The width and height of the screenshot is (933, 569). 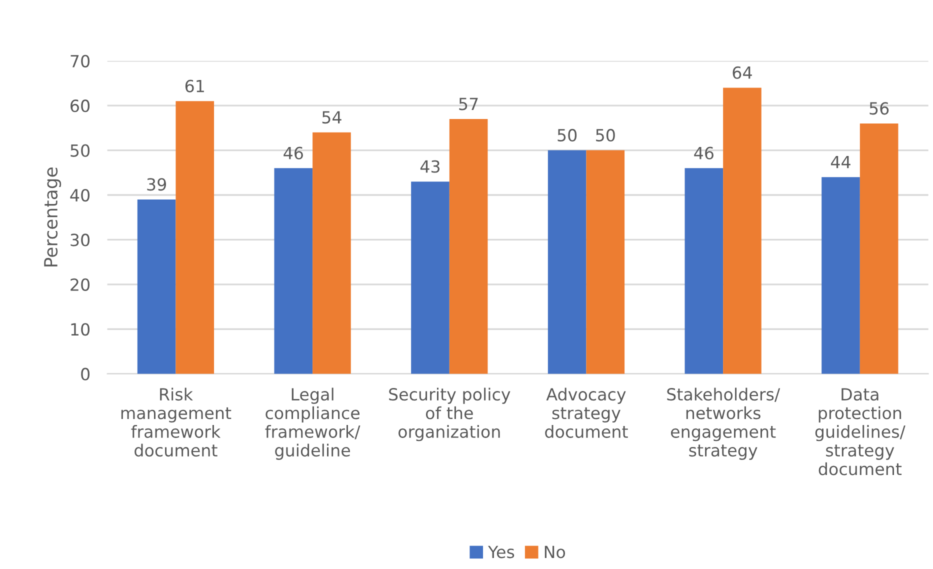 I want to click on data-label: 56, so click(x=879, y=108).